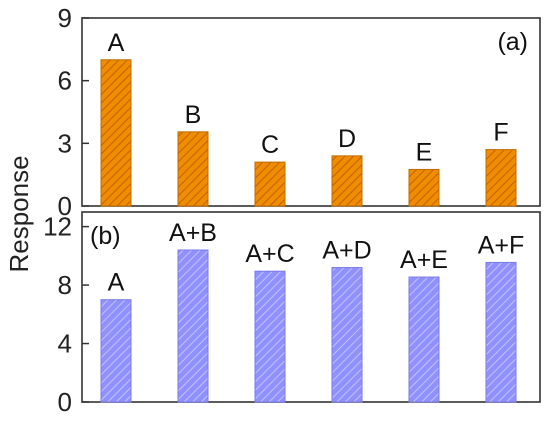  Describe the element at coordinates (65, 143) in the screenshot. I see `y-tick-label-a-1: 3` at that location.